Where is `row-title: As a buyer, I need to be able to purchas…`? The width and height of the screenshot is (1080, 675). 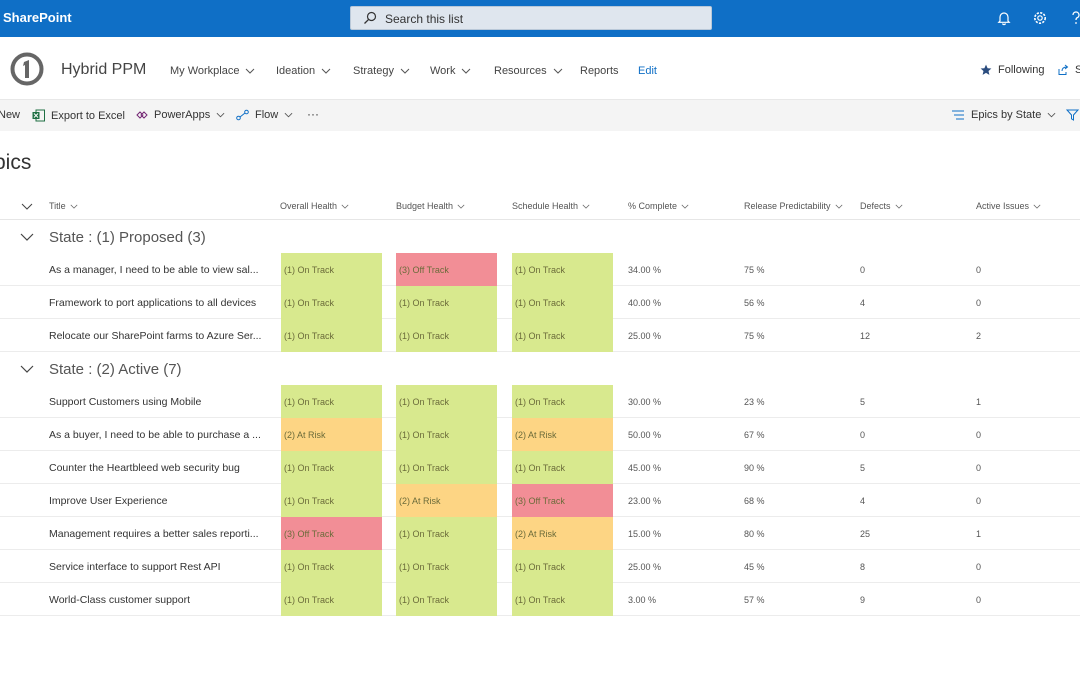 row-title: As a buyer, I need to be able to purchas… is located at coordinates (155, 434).